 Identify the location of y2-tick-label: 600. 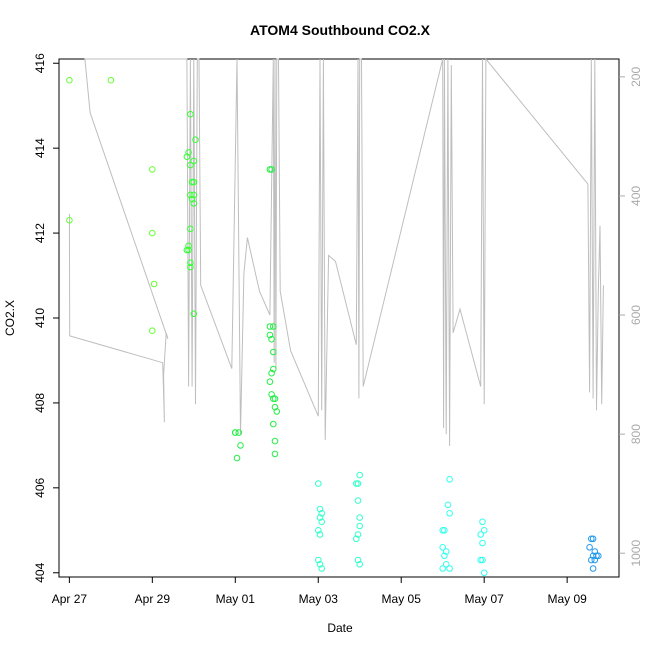
(636, 315).